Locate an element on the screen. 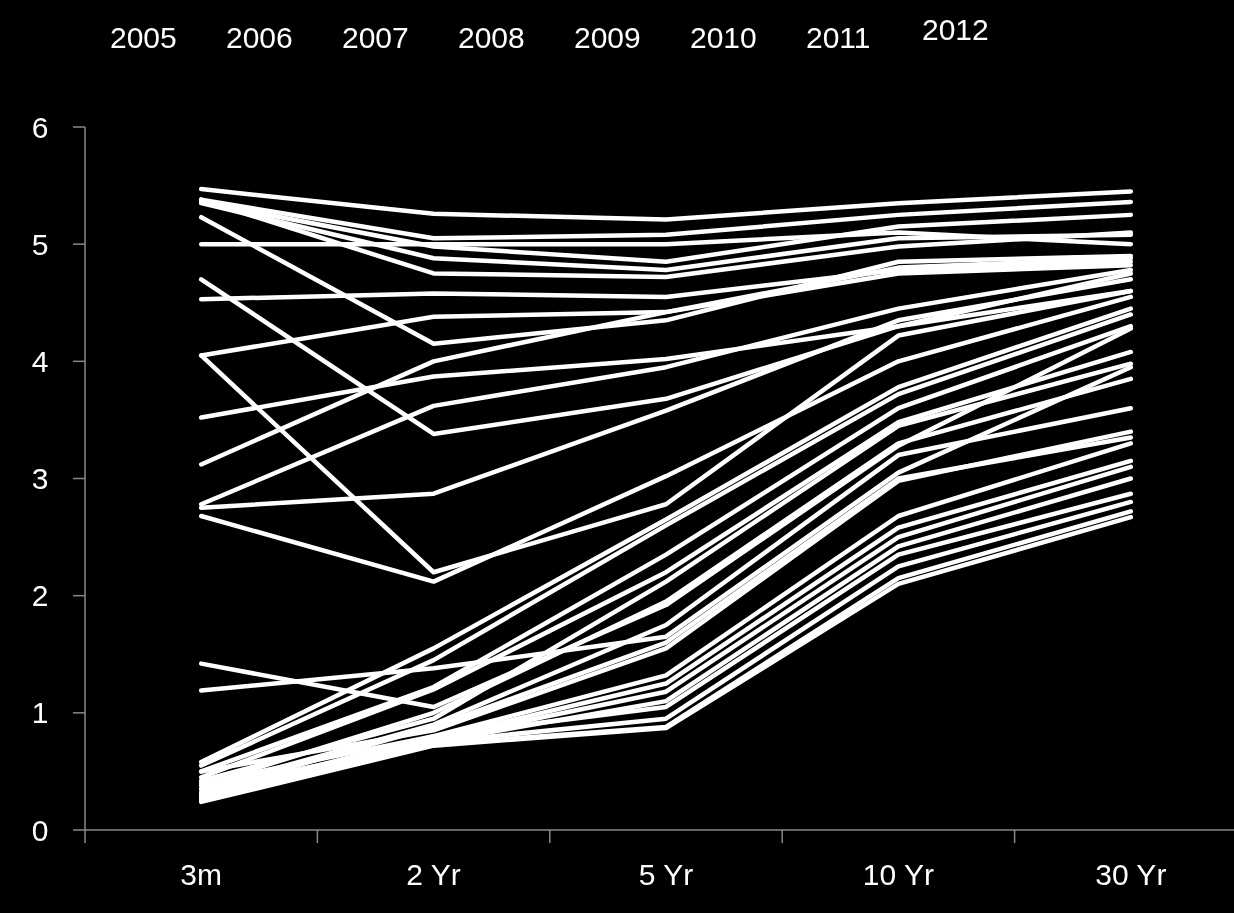 The width and height of the screenshot is (1234, 913). x-tick-label: 10 Yr is located at coordinates (898, 874).